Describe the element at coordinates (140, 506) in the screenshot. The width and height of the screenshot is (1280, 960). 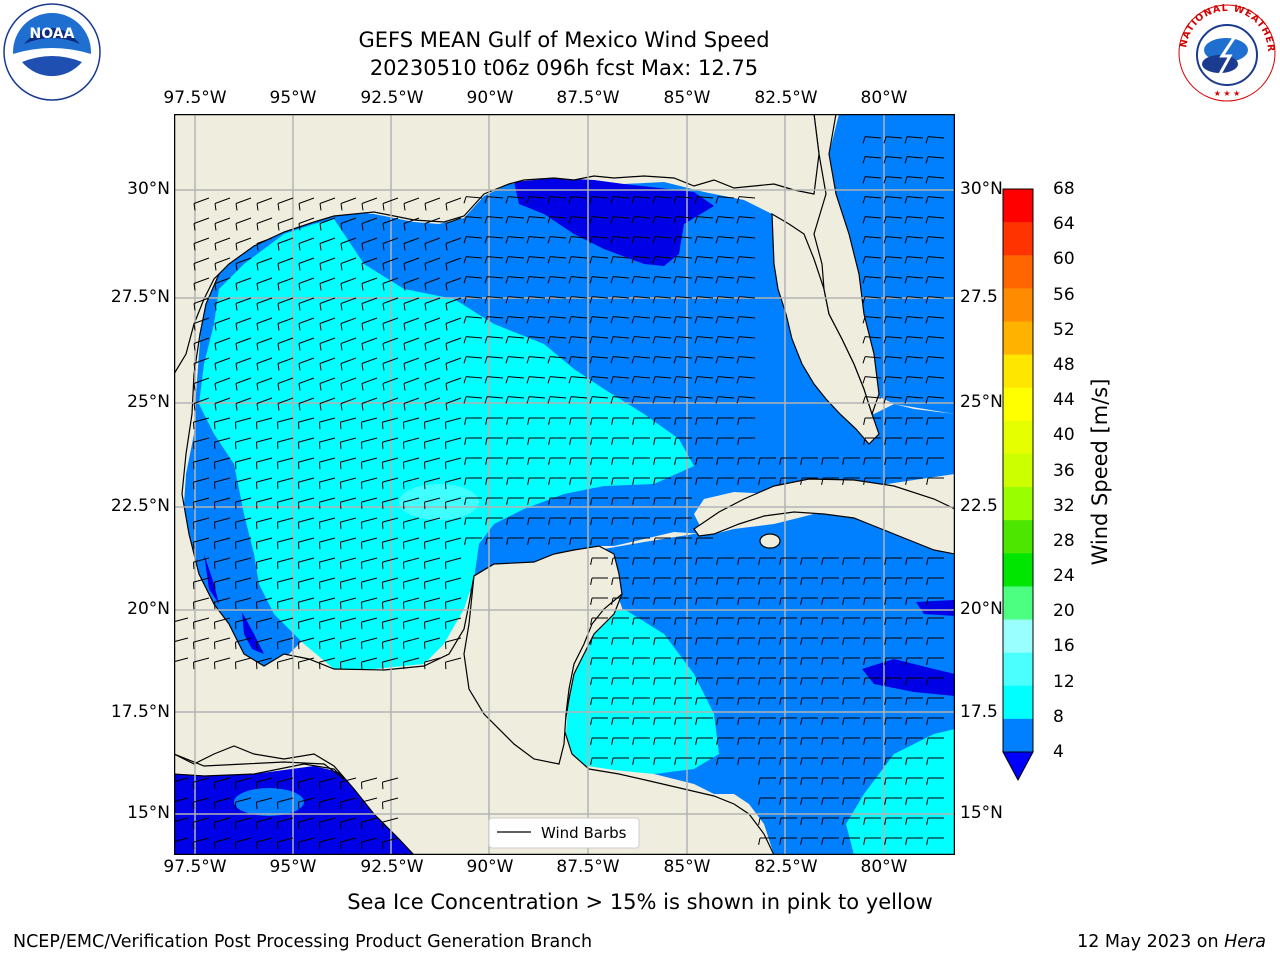
I see `lat-label: 22.5°N` at that location.